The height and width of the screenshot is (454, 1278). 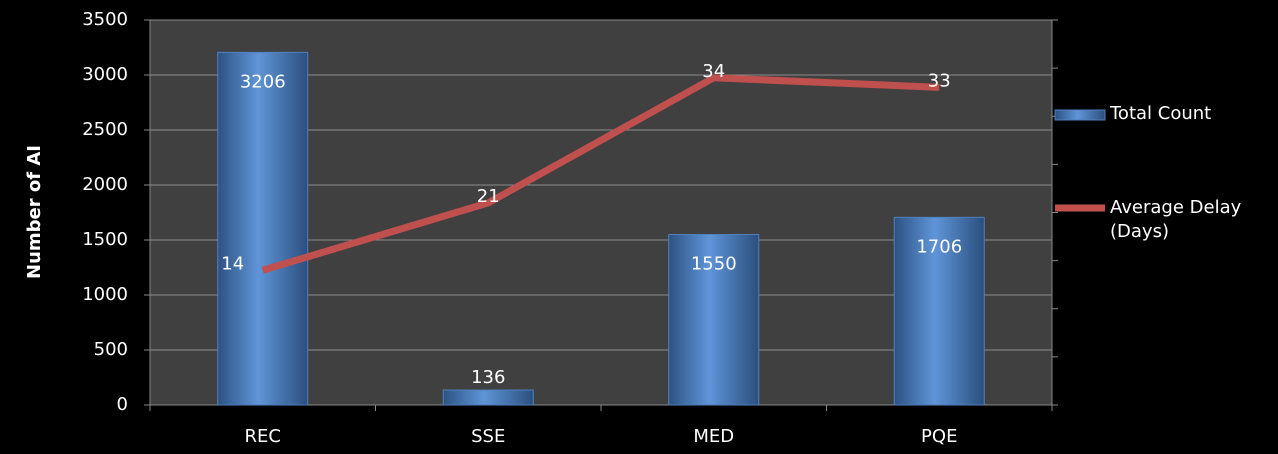 I want to click on line-value-label: 21, so click(x=488, y=196).